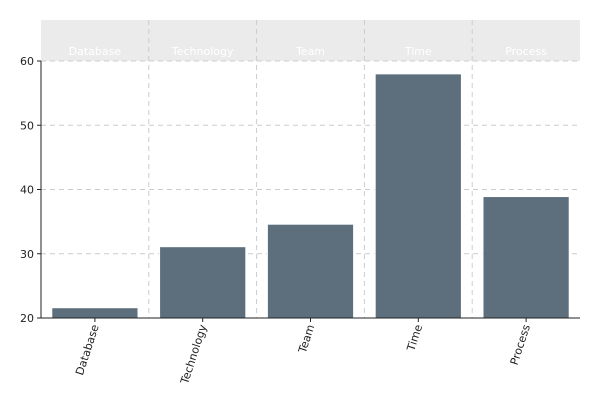 Image resolution: width=600 pixels, height=400 pixels. What do you see at coordinates (310, 271) in the screenshot?
I see `bar-team` at bounding box center [310, 271].